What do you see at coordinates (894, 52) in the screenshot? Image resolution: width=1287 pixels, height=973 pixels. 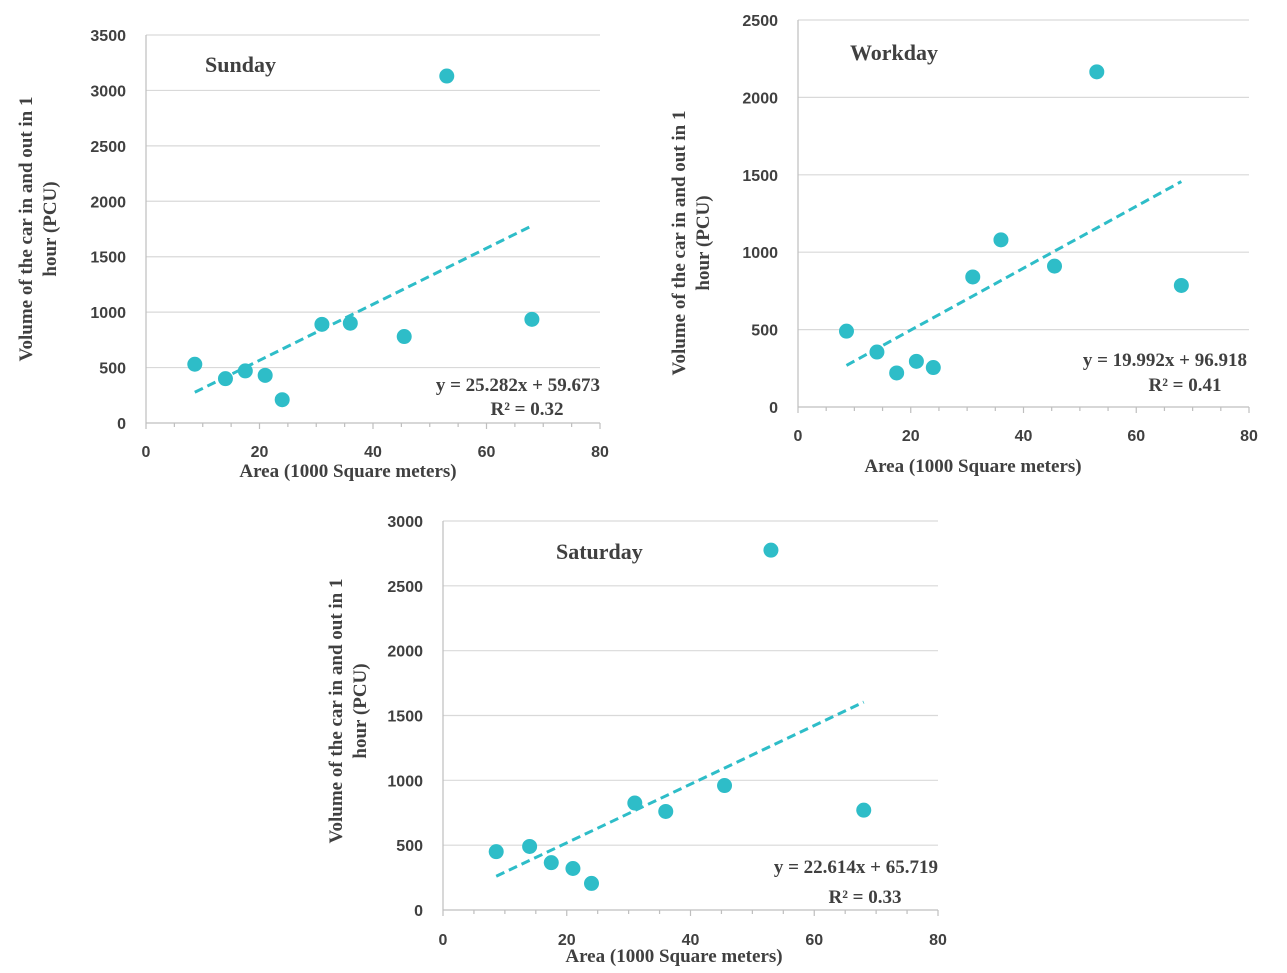 I see `chart-title: Workday` at bounding box center [894, 52].